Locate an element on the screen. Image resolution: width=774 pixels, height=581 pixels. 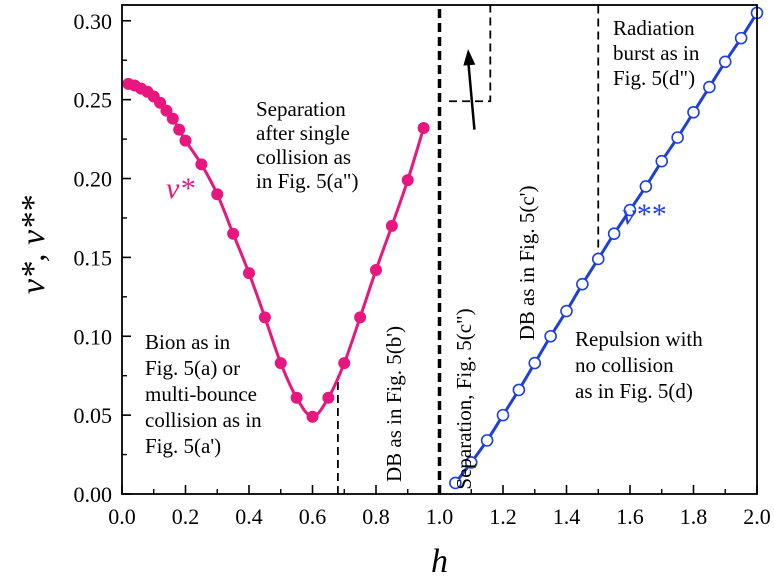
annotation-line: Fig. 5(a) or is located at coordinates (192, 368).